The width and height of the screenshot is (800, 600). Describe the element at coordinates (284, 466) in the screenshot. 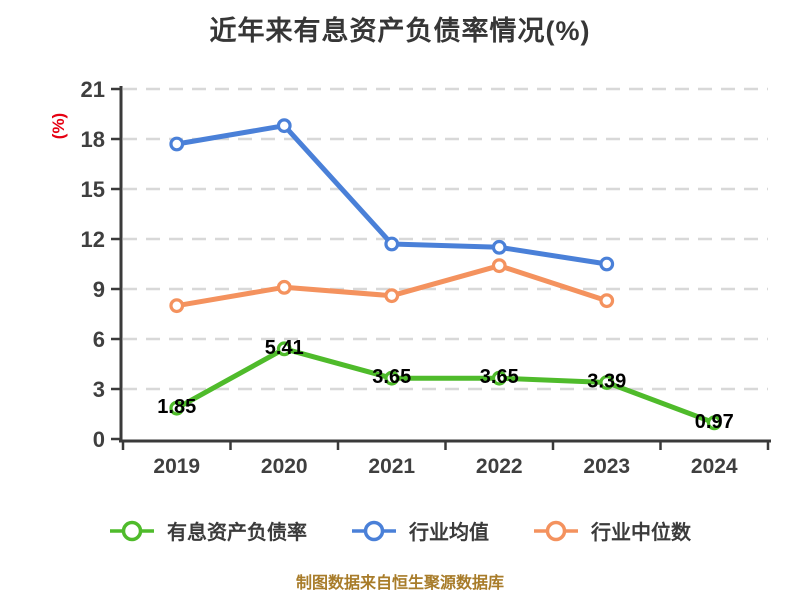

I see `x-tick-label: 2020` at that location.